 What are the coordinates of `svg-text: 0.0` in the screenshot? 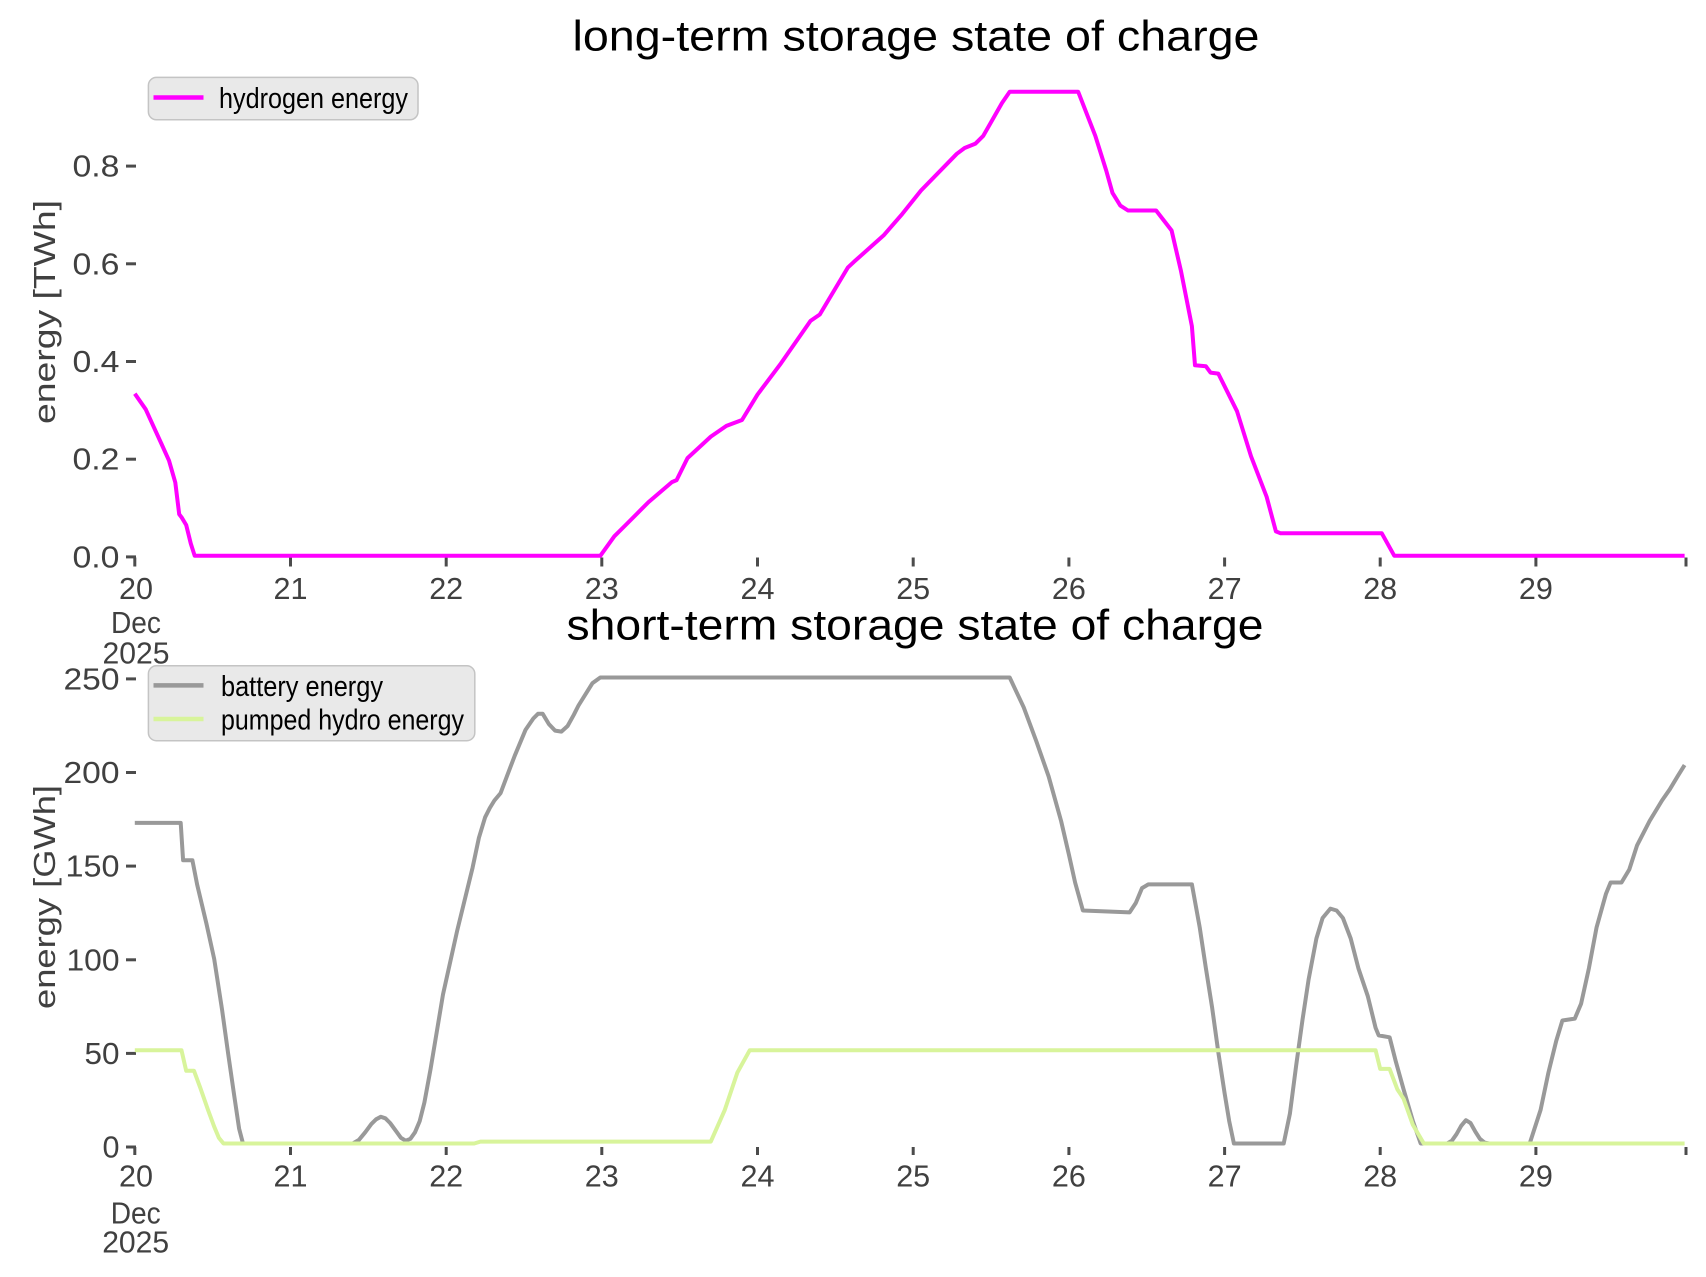 It's located at (96, 556).